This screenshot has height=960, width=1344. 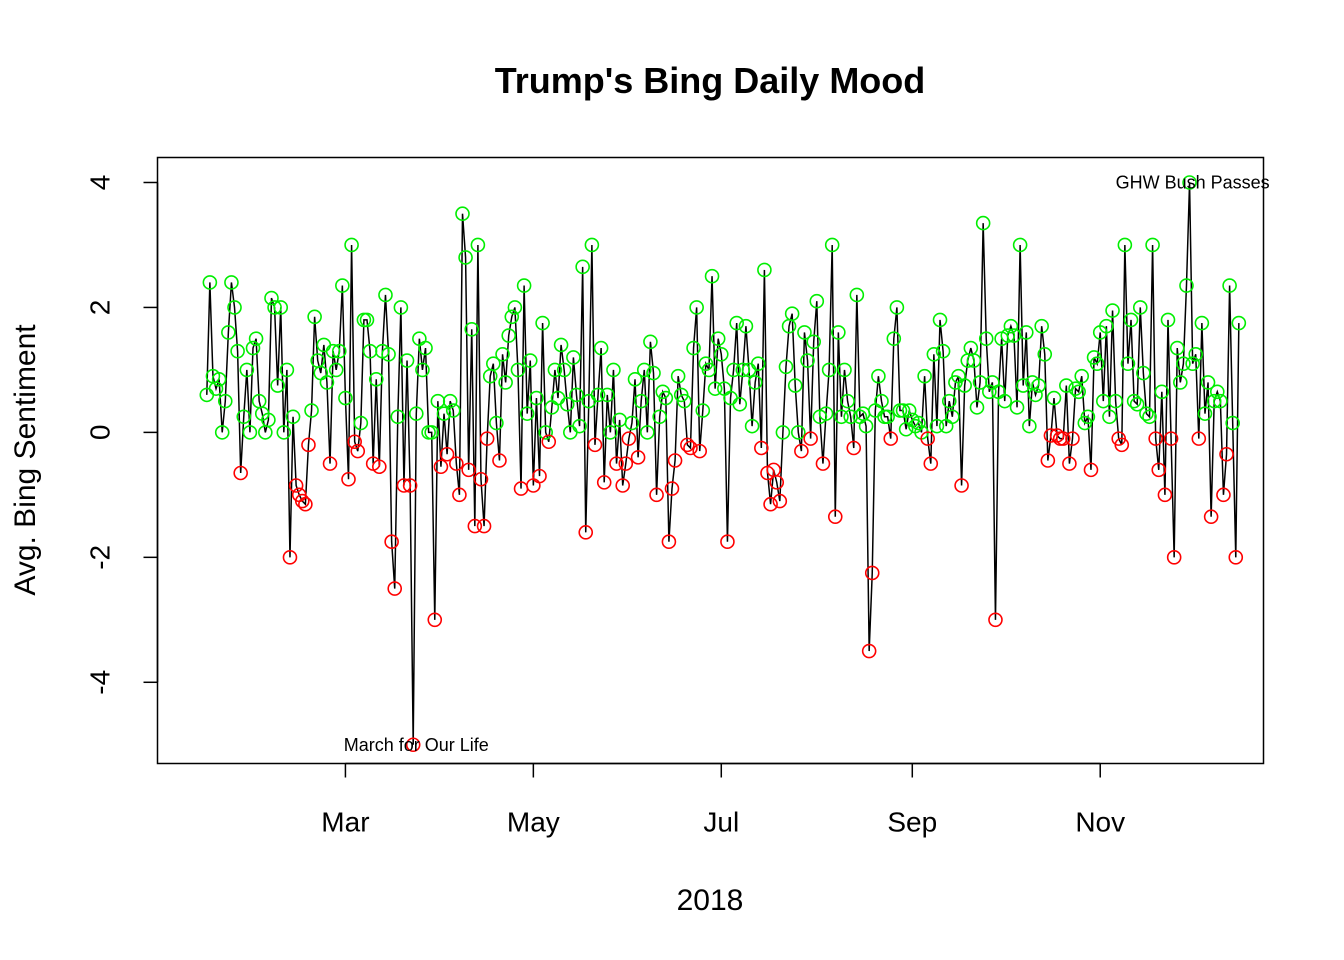 What do you see at coordinates (721, 822) in the screenshot?
I see `x-tick-label: Jul` at bounding box center [721, 822].